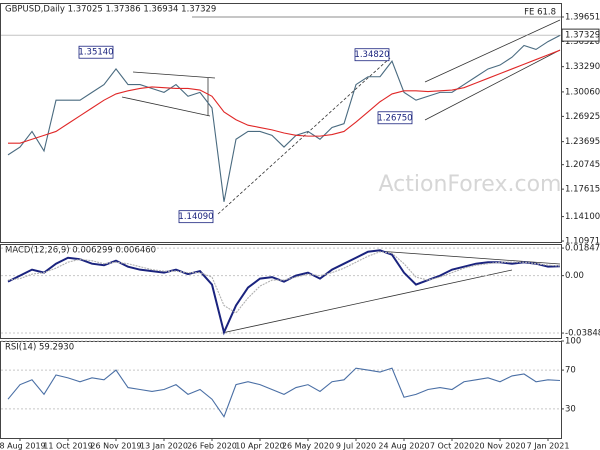 Image resolution: width=600 pixels, height=450 pixels. What do you see at coordinates (582, 190) in the screenshot?
I see `y-tick-label: 1.17615` at bounding box center [582, 190].